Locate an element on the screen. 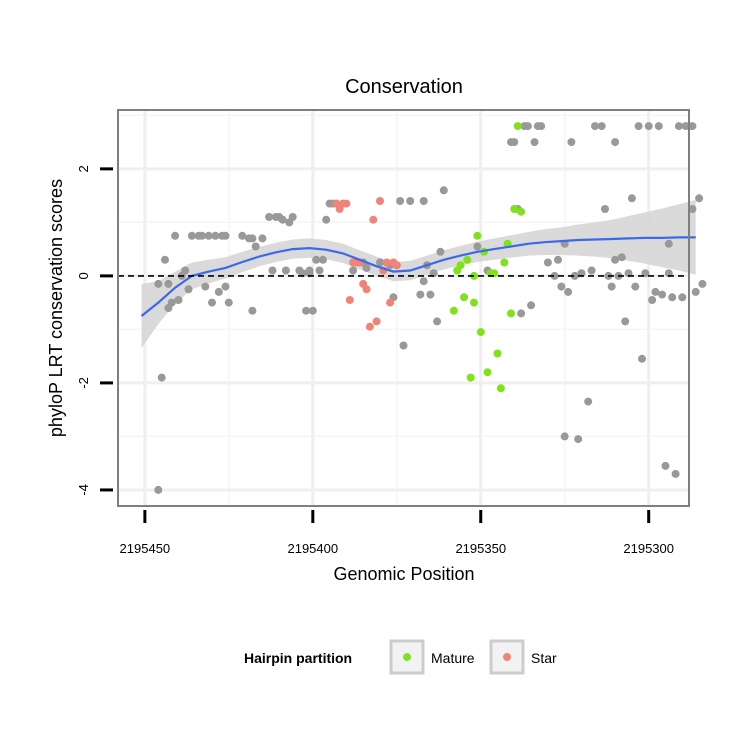 This screenshot has height=750, width=750. x-axis: 2195450 2195400 2195350 2195300 is located at coordinates (397, 533).